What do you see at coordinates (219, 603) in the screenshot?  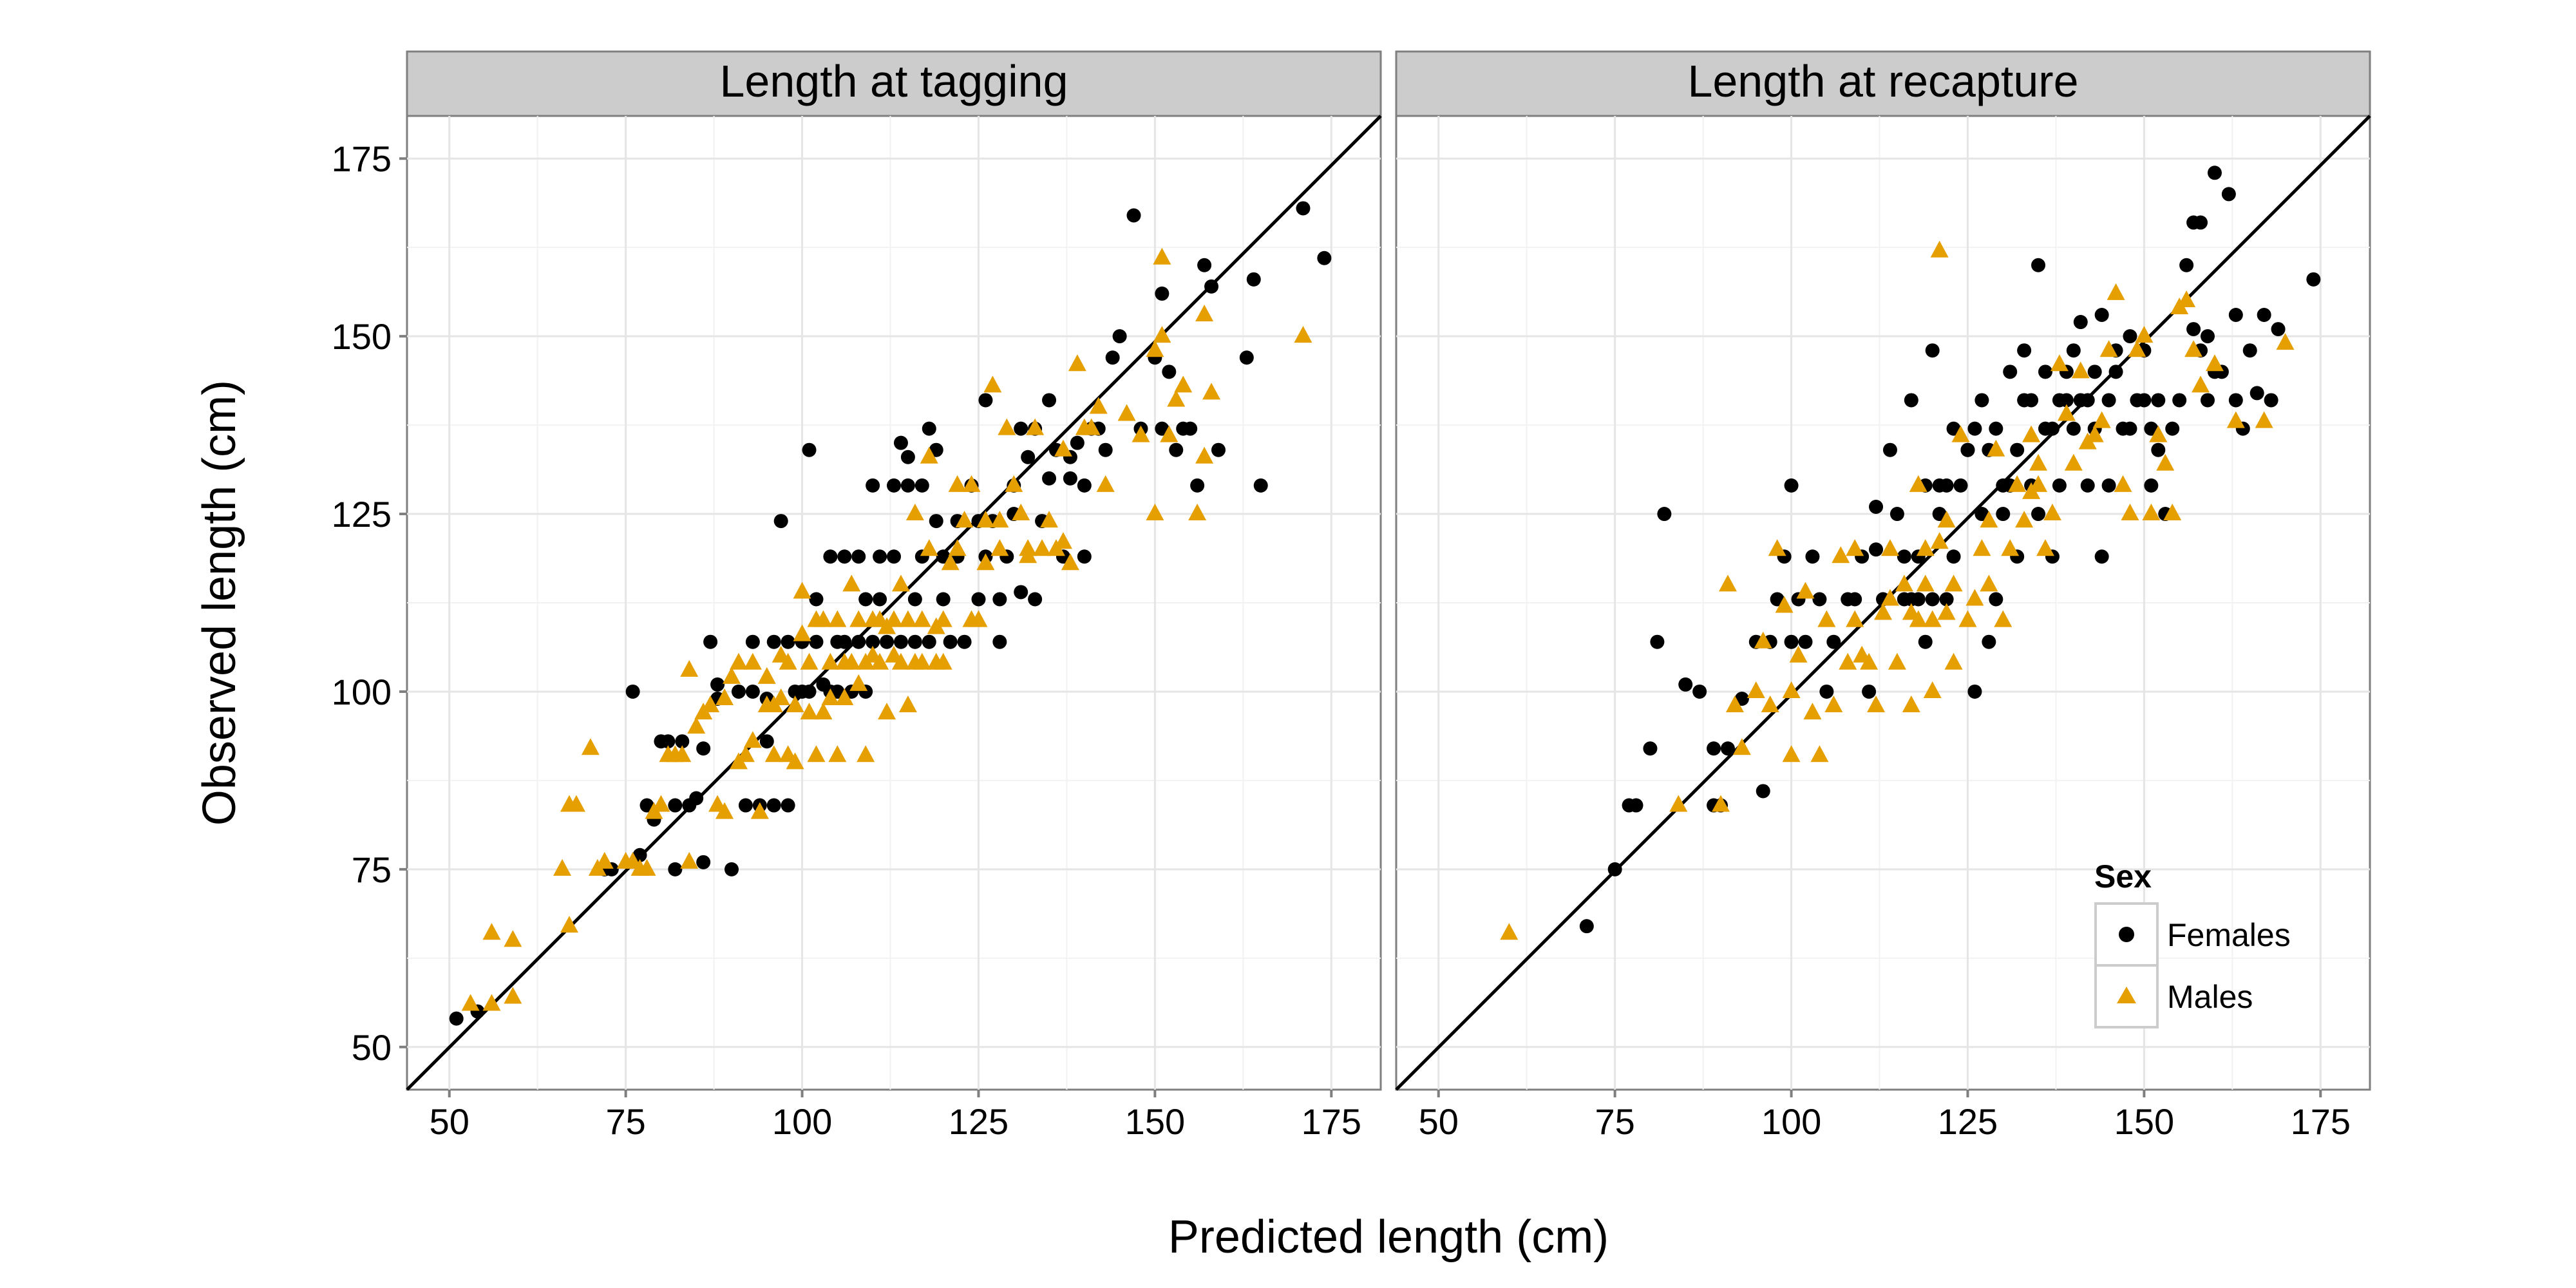 I see `y-axis-title: Observed length (cm)` at bounding box center [219, 603].